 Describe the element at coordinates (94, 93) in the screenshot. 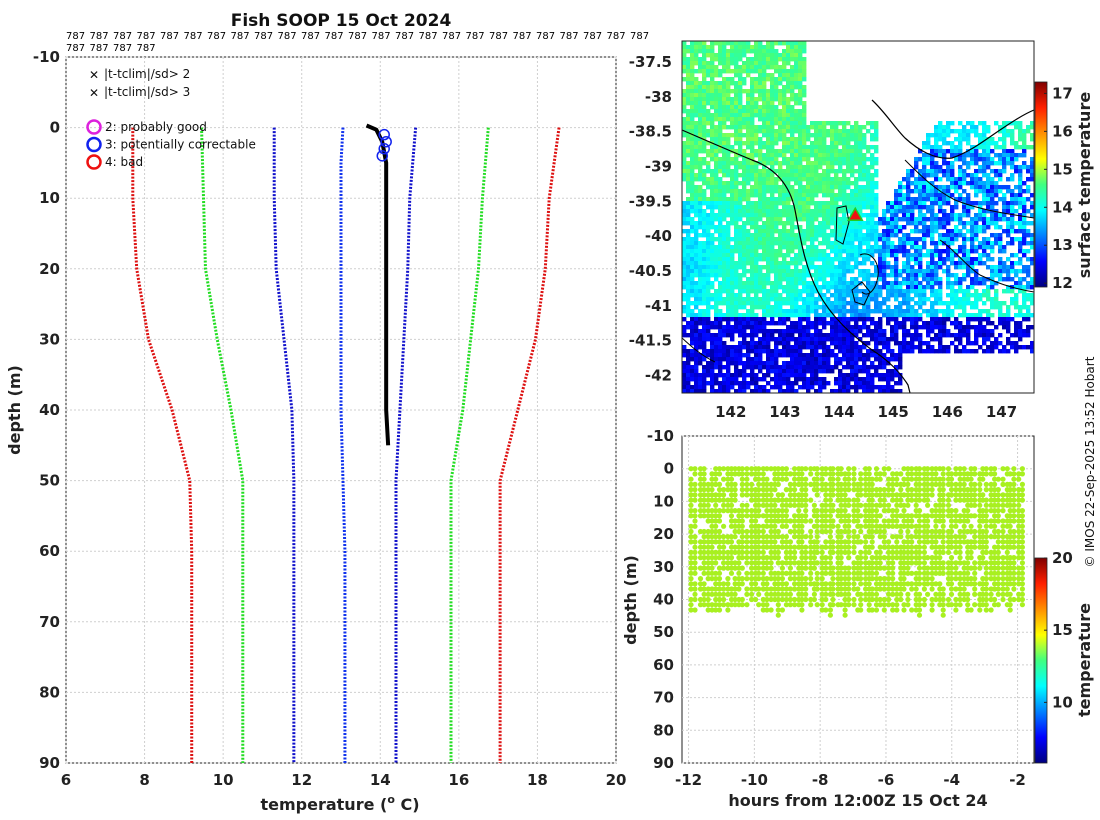

I see `flag-marker: ✕` at that location.